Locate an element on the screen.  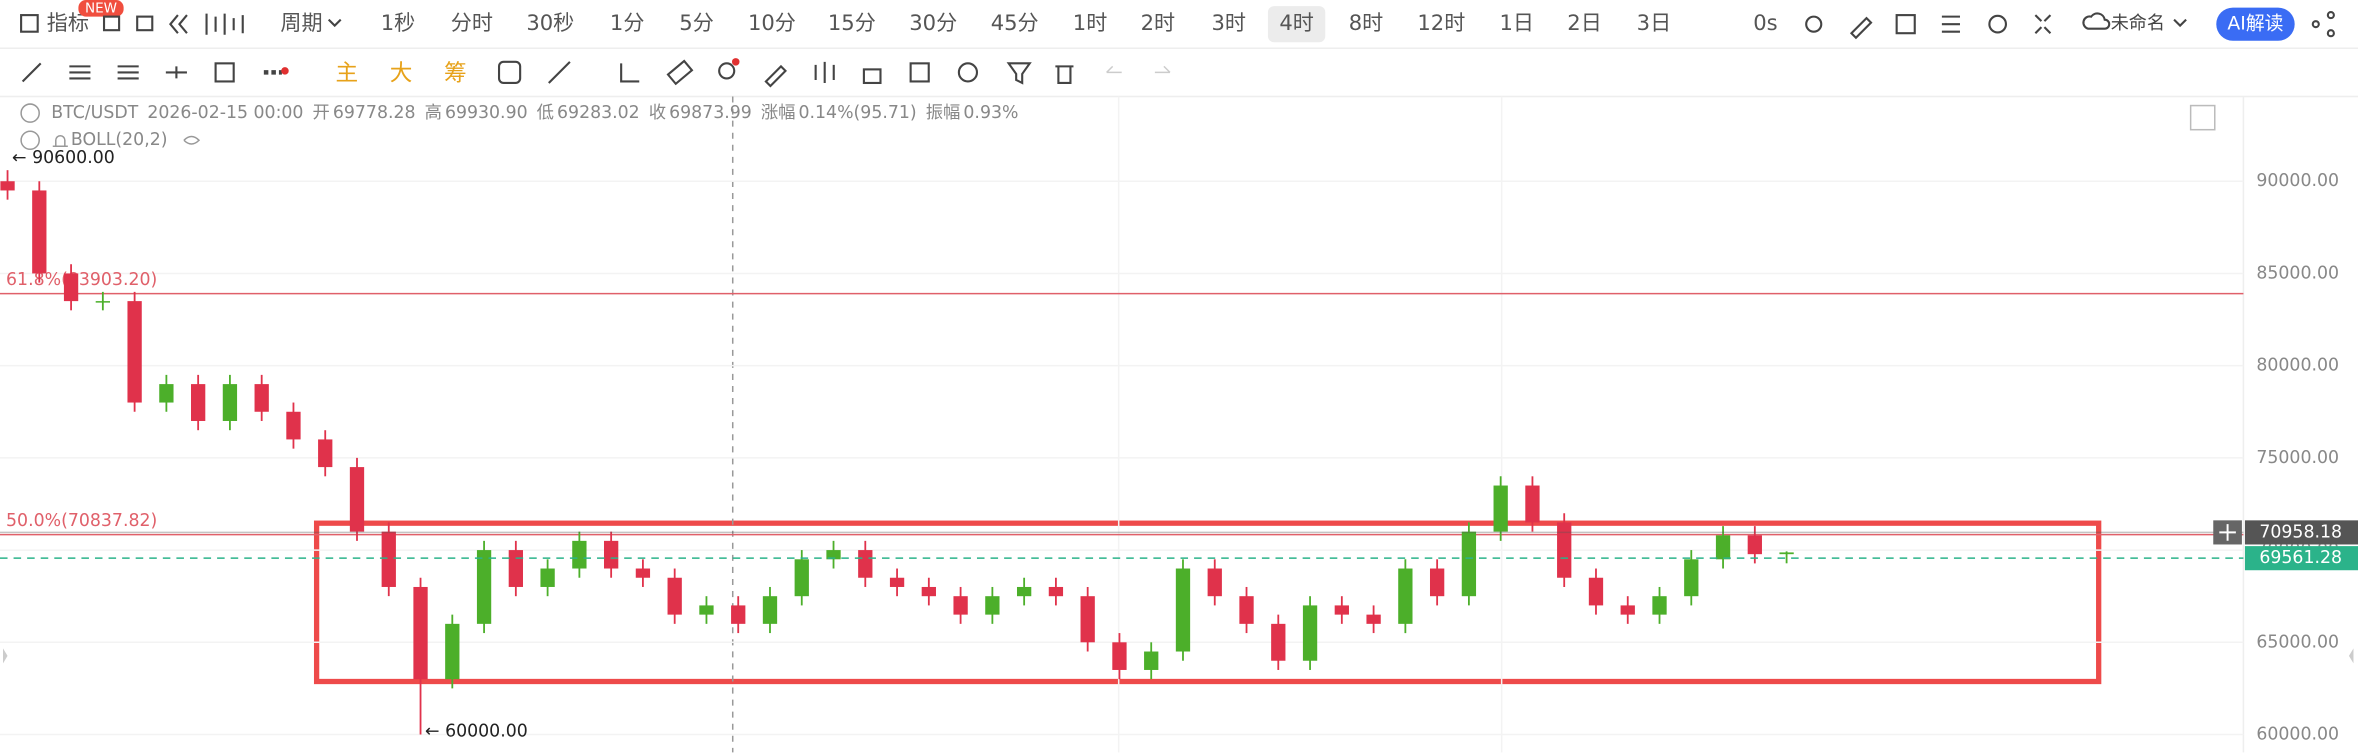
main-tool: 主 is located at coordinates (346, 73).